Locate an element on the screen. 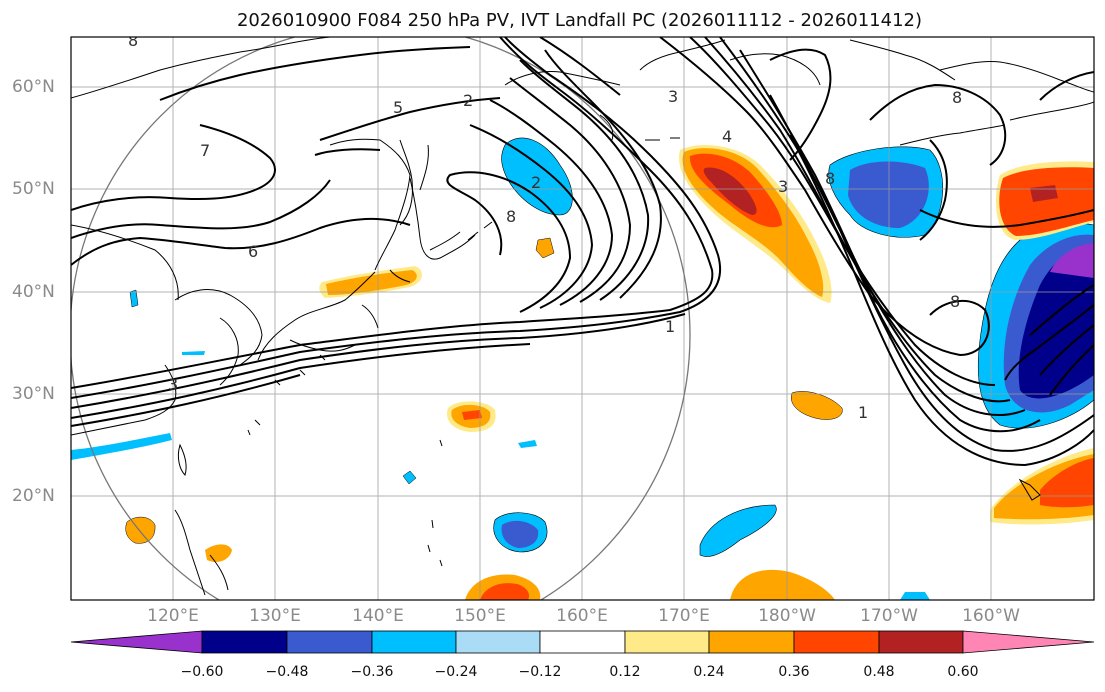 The image size is (1105, 692). lon-label: 160°W is located at coordinates (991, 616).